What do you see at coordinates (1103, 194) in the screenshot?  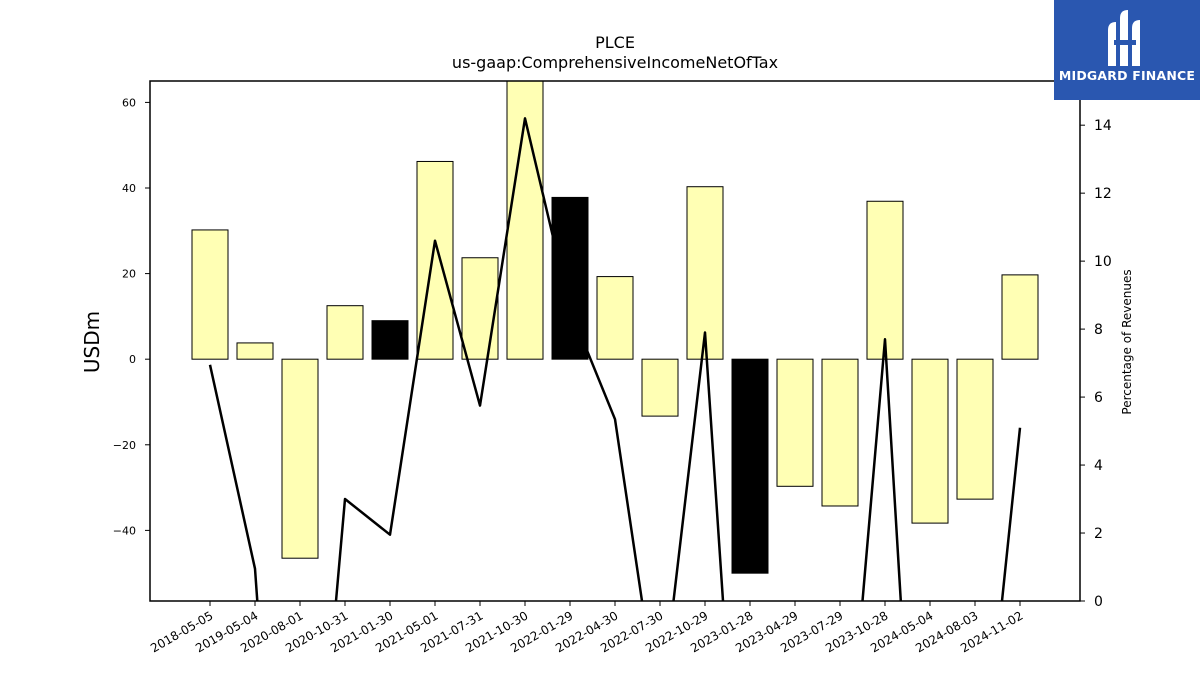 I see `y2-tick-label: 12` at bounding box center [1103, 194].